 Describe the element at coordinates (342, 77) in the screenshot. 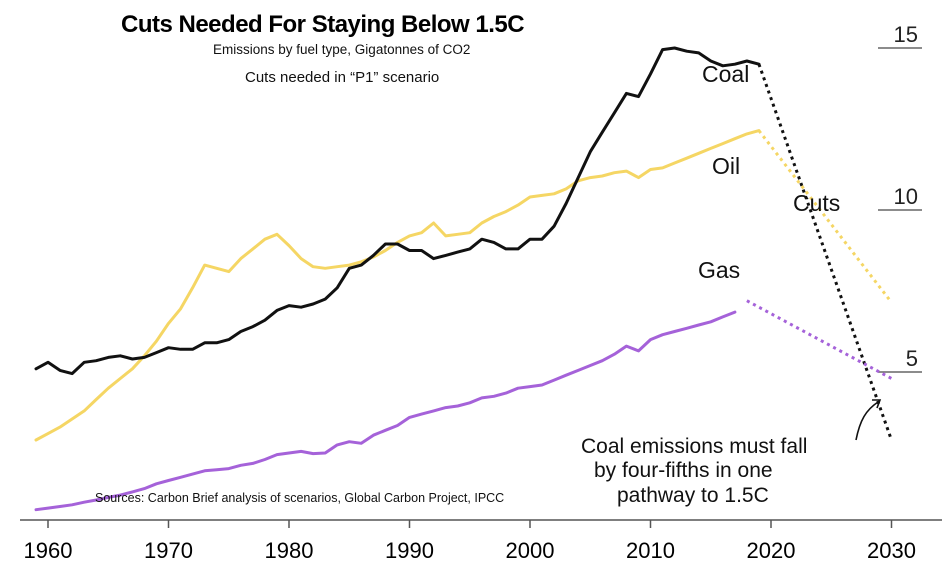

I see `scenario-note: Cuts needed in “P1” scenario` at that location.